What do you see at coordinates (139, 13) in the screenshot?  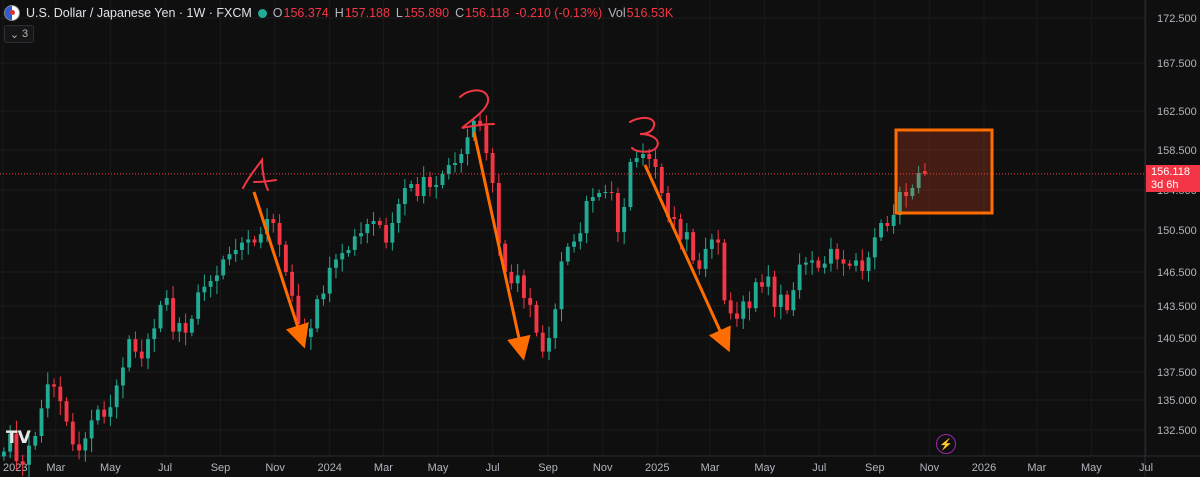 I see `symbol-title: U.S. Dollar / Japanese Yen · 1W · FXCM` at bounding box center [139, 13].